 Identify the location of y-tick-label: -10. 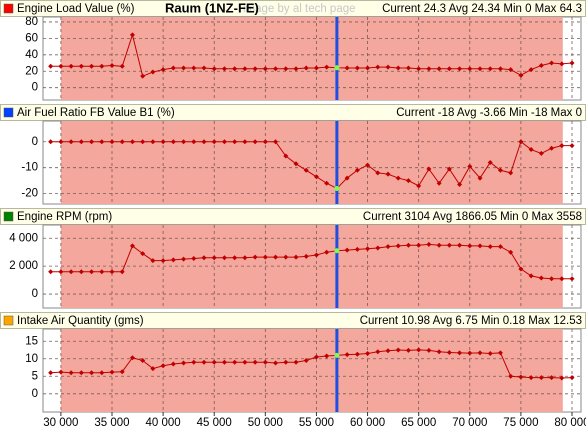
(29, 168).